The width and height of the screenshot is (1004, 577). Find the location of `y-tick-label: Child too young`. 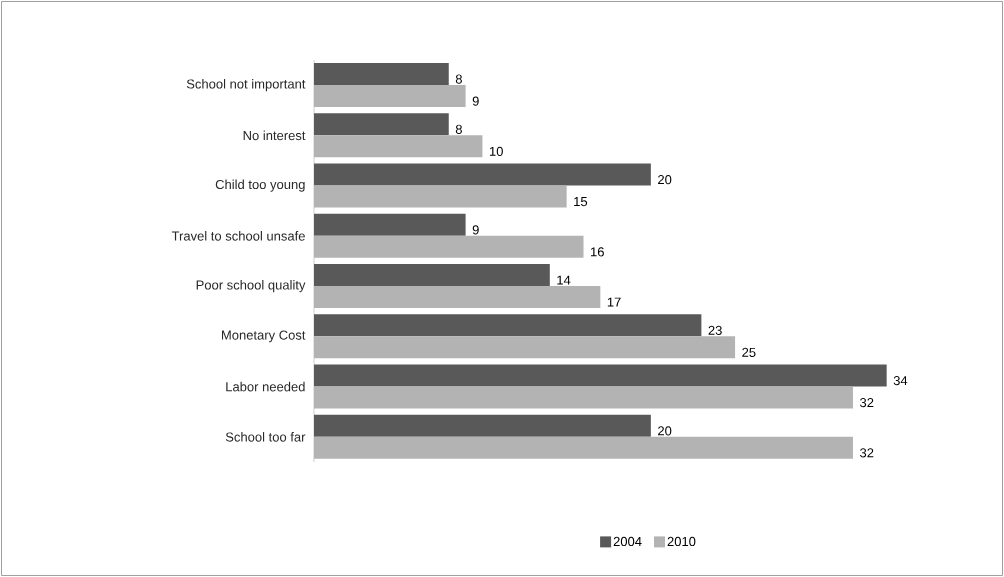

y-tick-label: Child too young is located at coordinates (260, 185).